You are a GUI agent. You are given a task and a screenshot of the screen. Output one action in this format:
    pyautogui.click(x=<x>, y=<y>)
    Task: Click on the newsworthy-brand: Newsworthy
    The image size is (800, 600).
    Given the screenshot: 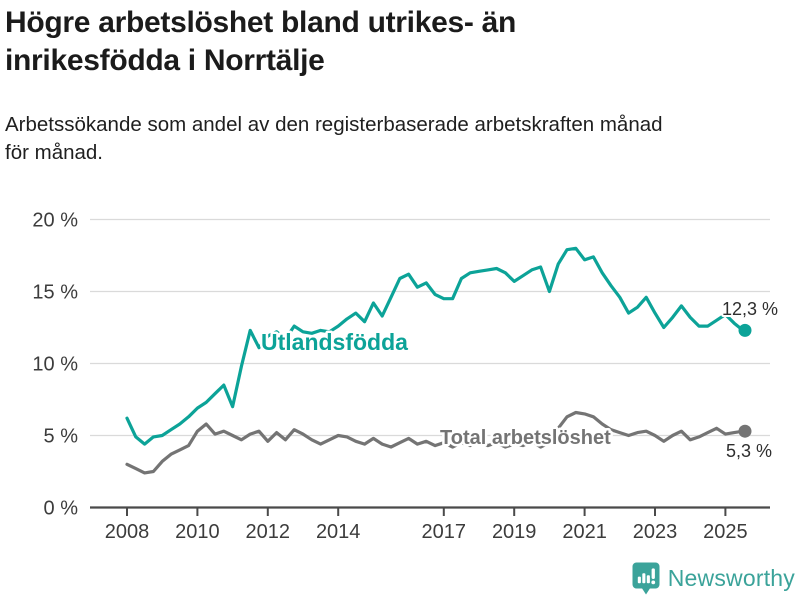 What is the action you would take?
    pyautogui.click(x=713, y=578)
    